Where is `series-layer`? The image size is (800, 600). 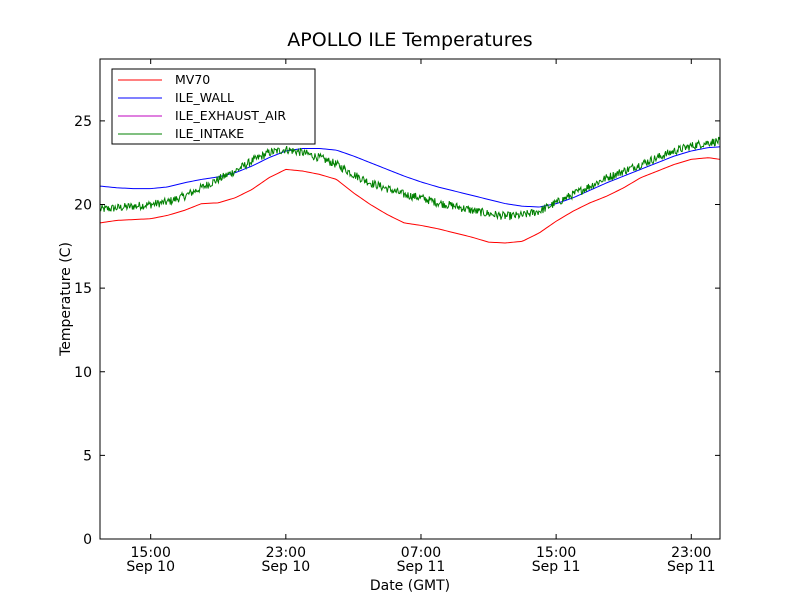
series-layer is located at coordinates (410, 190).